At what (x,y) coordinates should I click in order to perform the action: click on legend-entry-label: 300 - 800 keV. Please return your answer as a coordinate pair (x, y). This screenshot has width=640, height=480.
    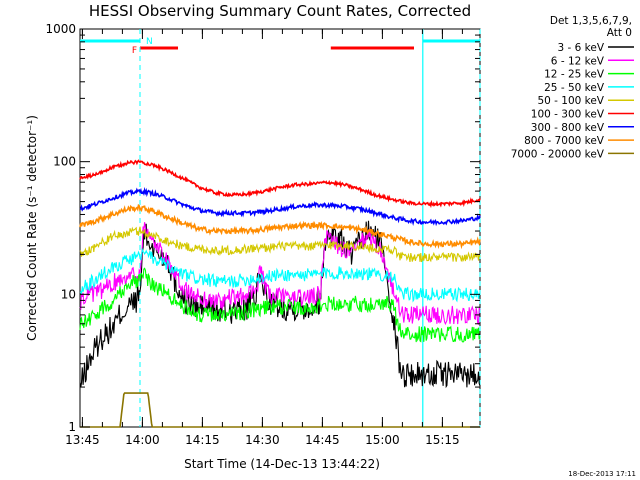
    Looking at the image, I should click on (568, 128).